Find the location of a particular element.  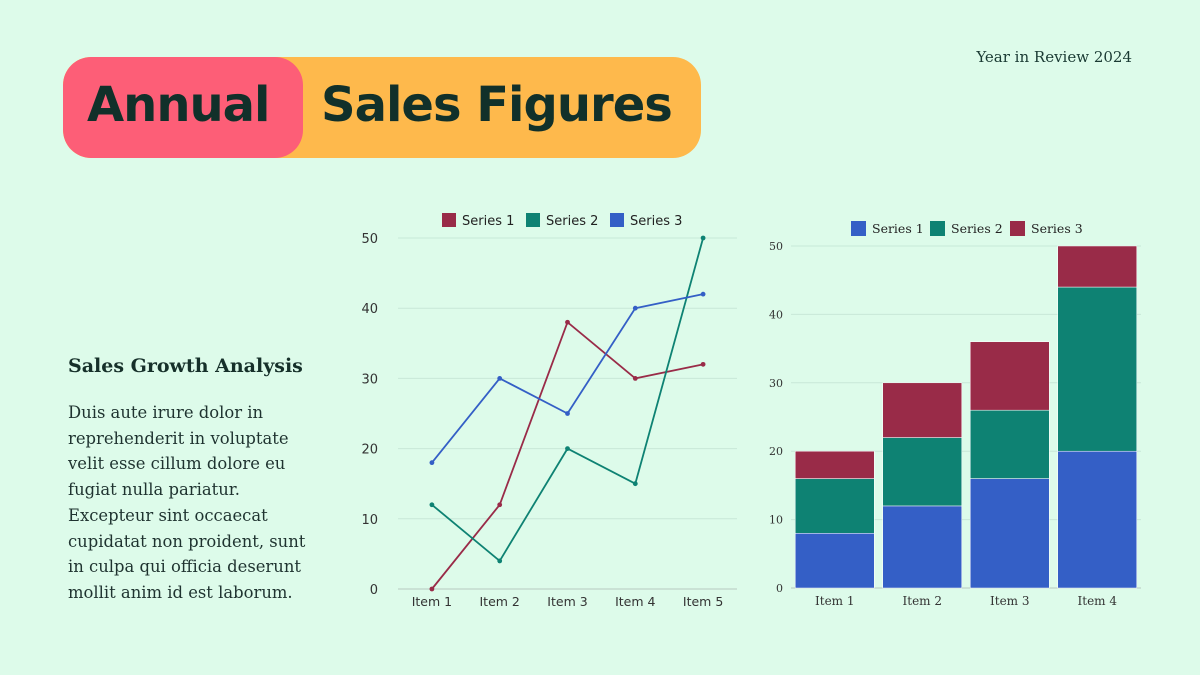

section-subtitle: Sales Growth Analysis is located at coordinates (185, 366).